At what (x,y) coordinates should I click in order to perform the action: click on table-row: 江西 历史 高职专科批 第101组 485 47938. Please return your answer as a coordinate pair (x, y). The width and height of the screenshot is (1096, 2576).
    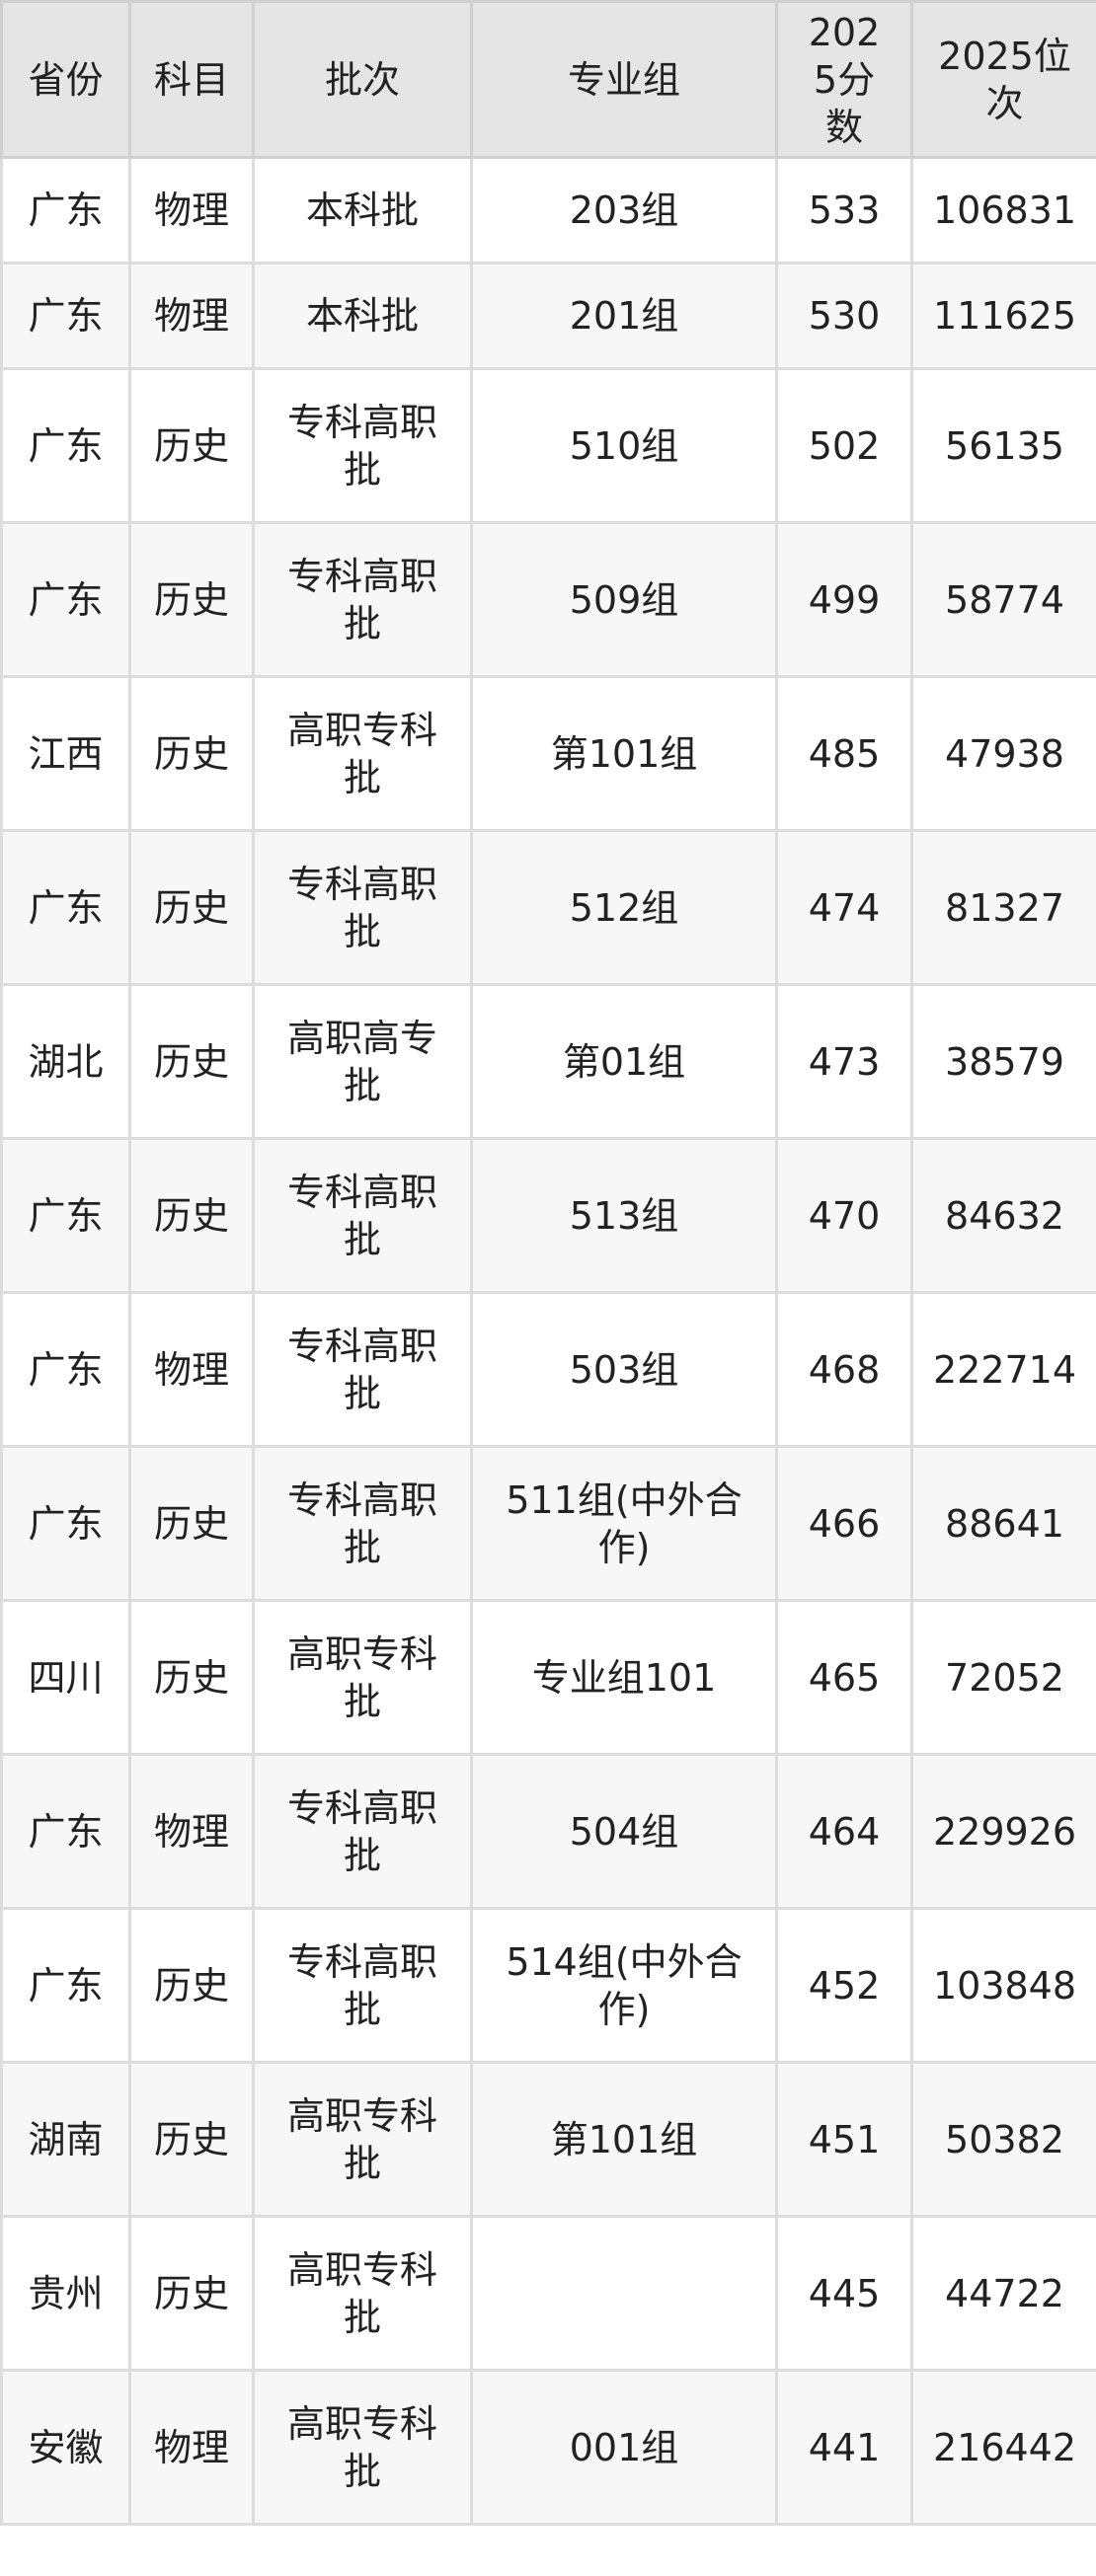
    Looking at the image, I should click on (548, 753).